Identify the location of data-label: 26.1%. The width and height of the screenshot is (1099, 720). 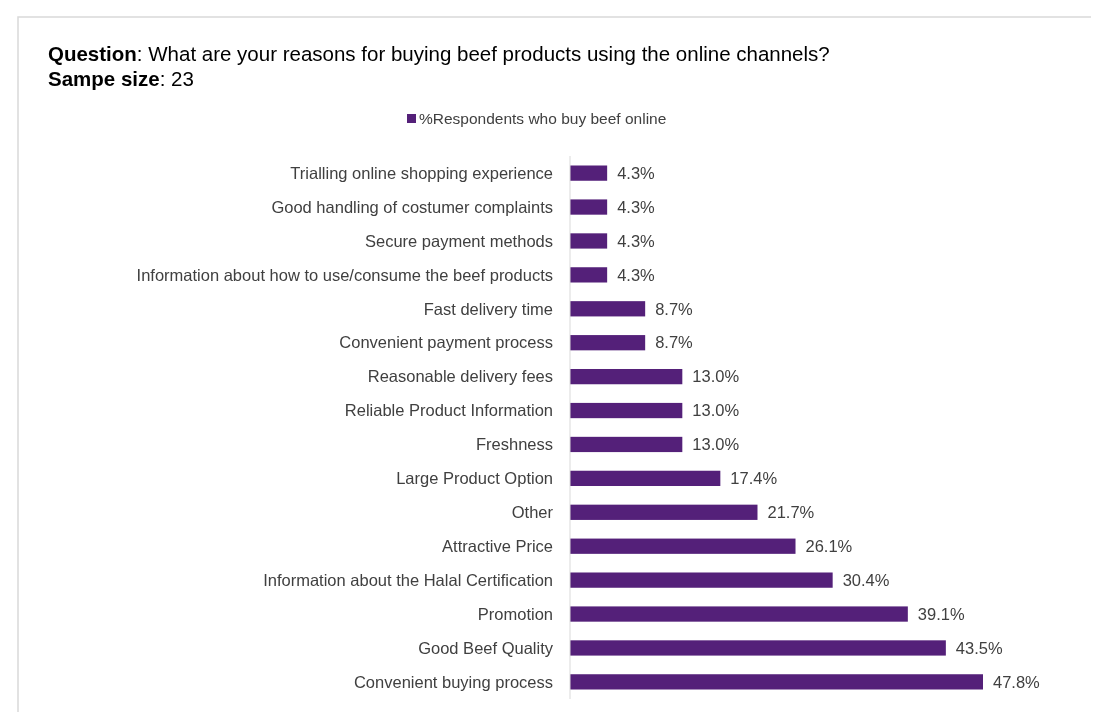
(829, 545).